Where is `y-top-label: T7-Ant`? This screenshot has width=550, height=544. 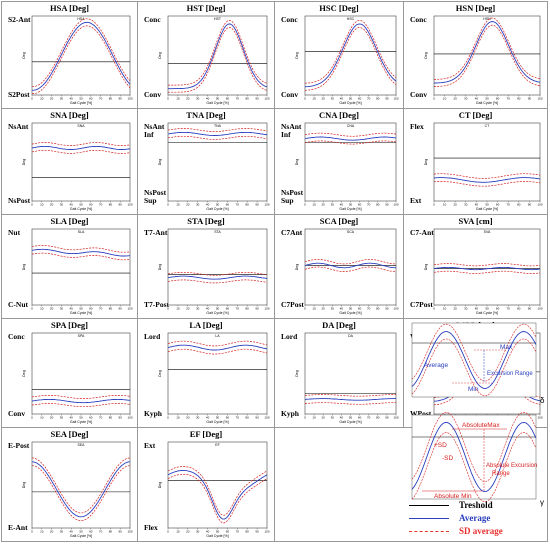
y-top-label: T7-Ant is located at coordinates (156, 232).